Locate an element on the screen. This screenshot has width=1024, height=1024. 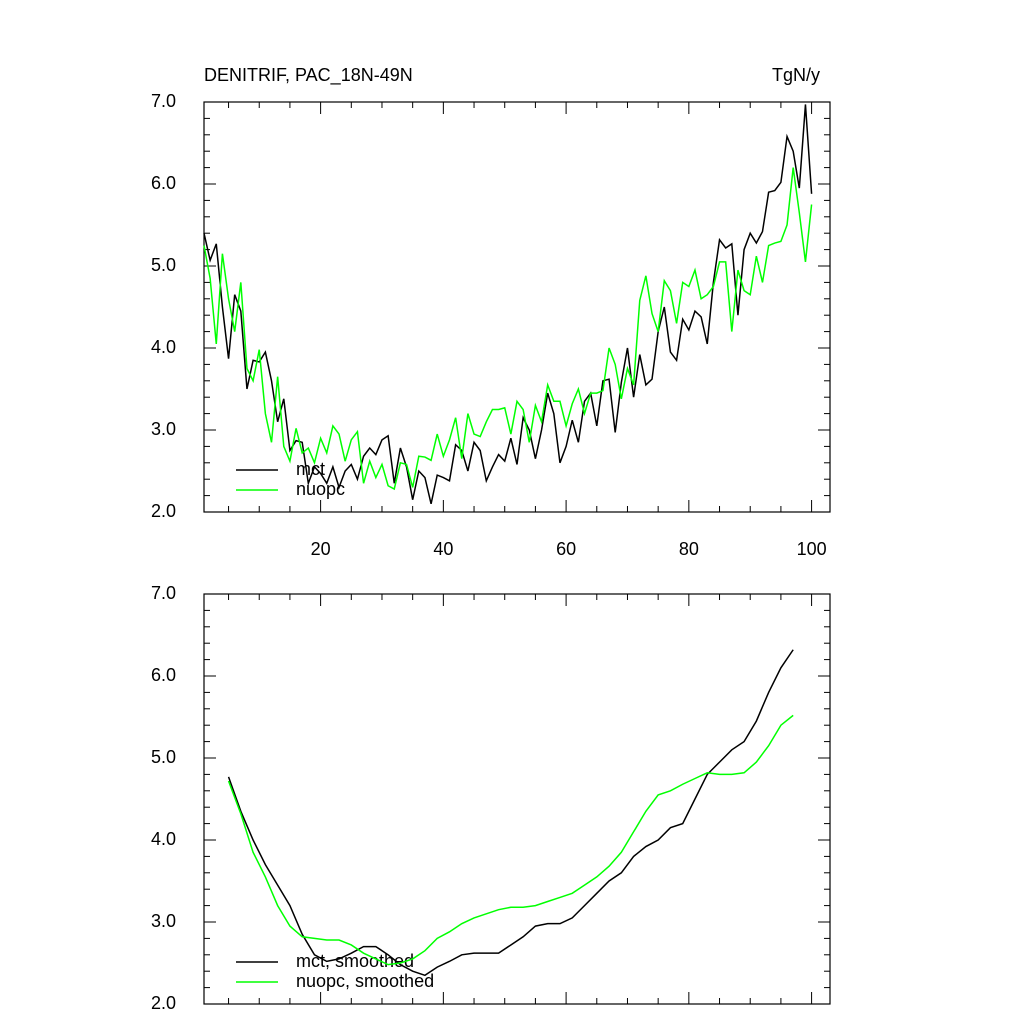
chart-title: DENITRIF, PAC_18N-49N is located at coordinates (308, 75).